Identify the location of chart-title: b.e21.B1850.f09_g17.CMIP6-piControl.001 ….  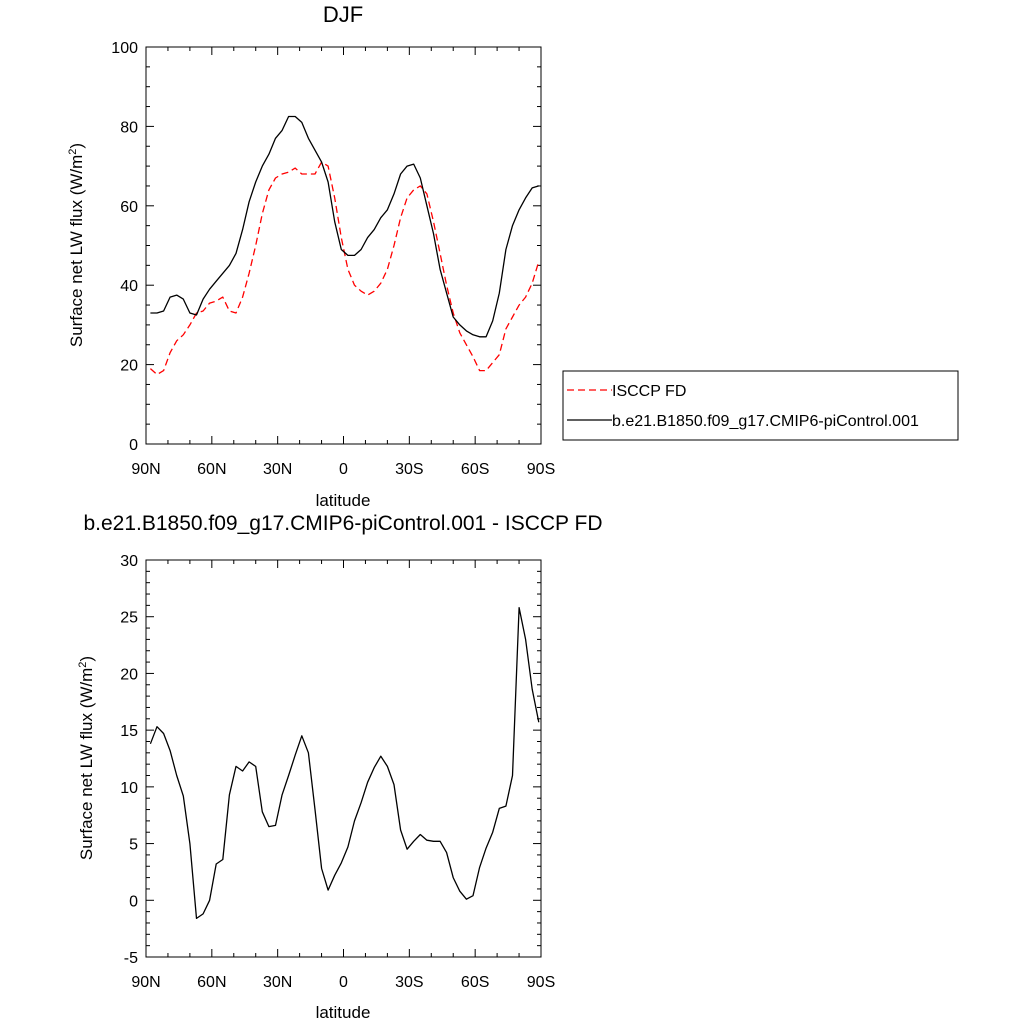
(342, 523).